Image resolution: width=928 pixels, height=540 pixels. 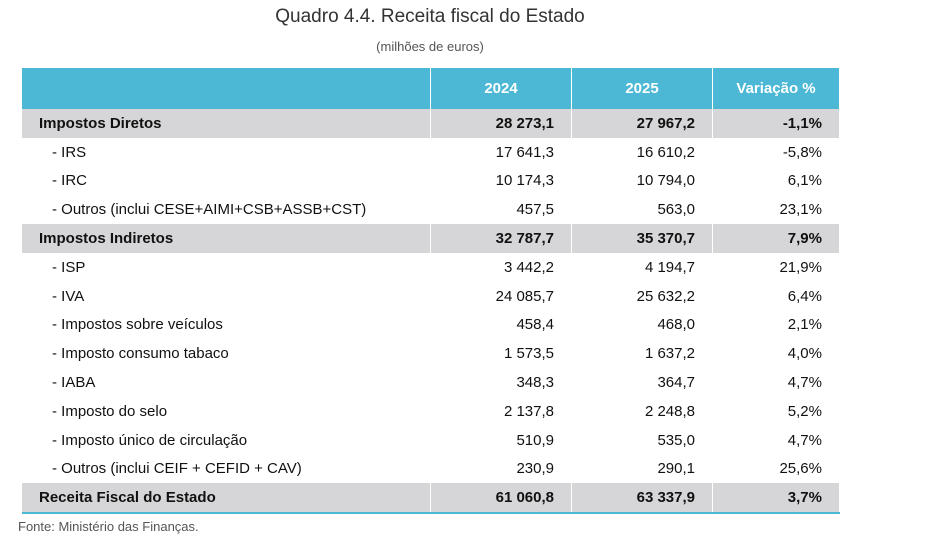 I want to click on cell: 24 085,7, so click(x=501, y=296).